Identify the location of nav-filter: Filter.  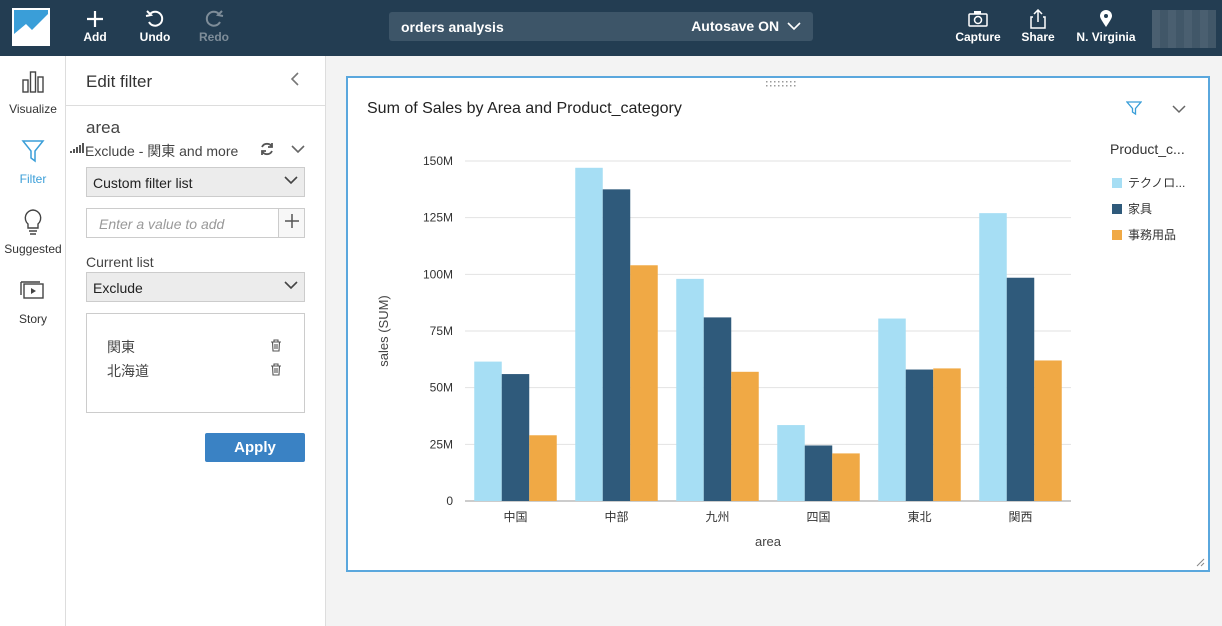
(33, 162).